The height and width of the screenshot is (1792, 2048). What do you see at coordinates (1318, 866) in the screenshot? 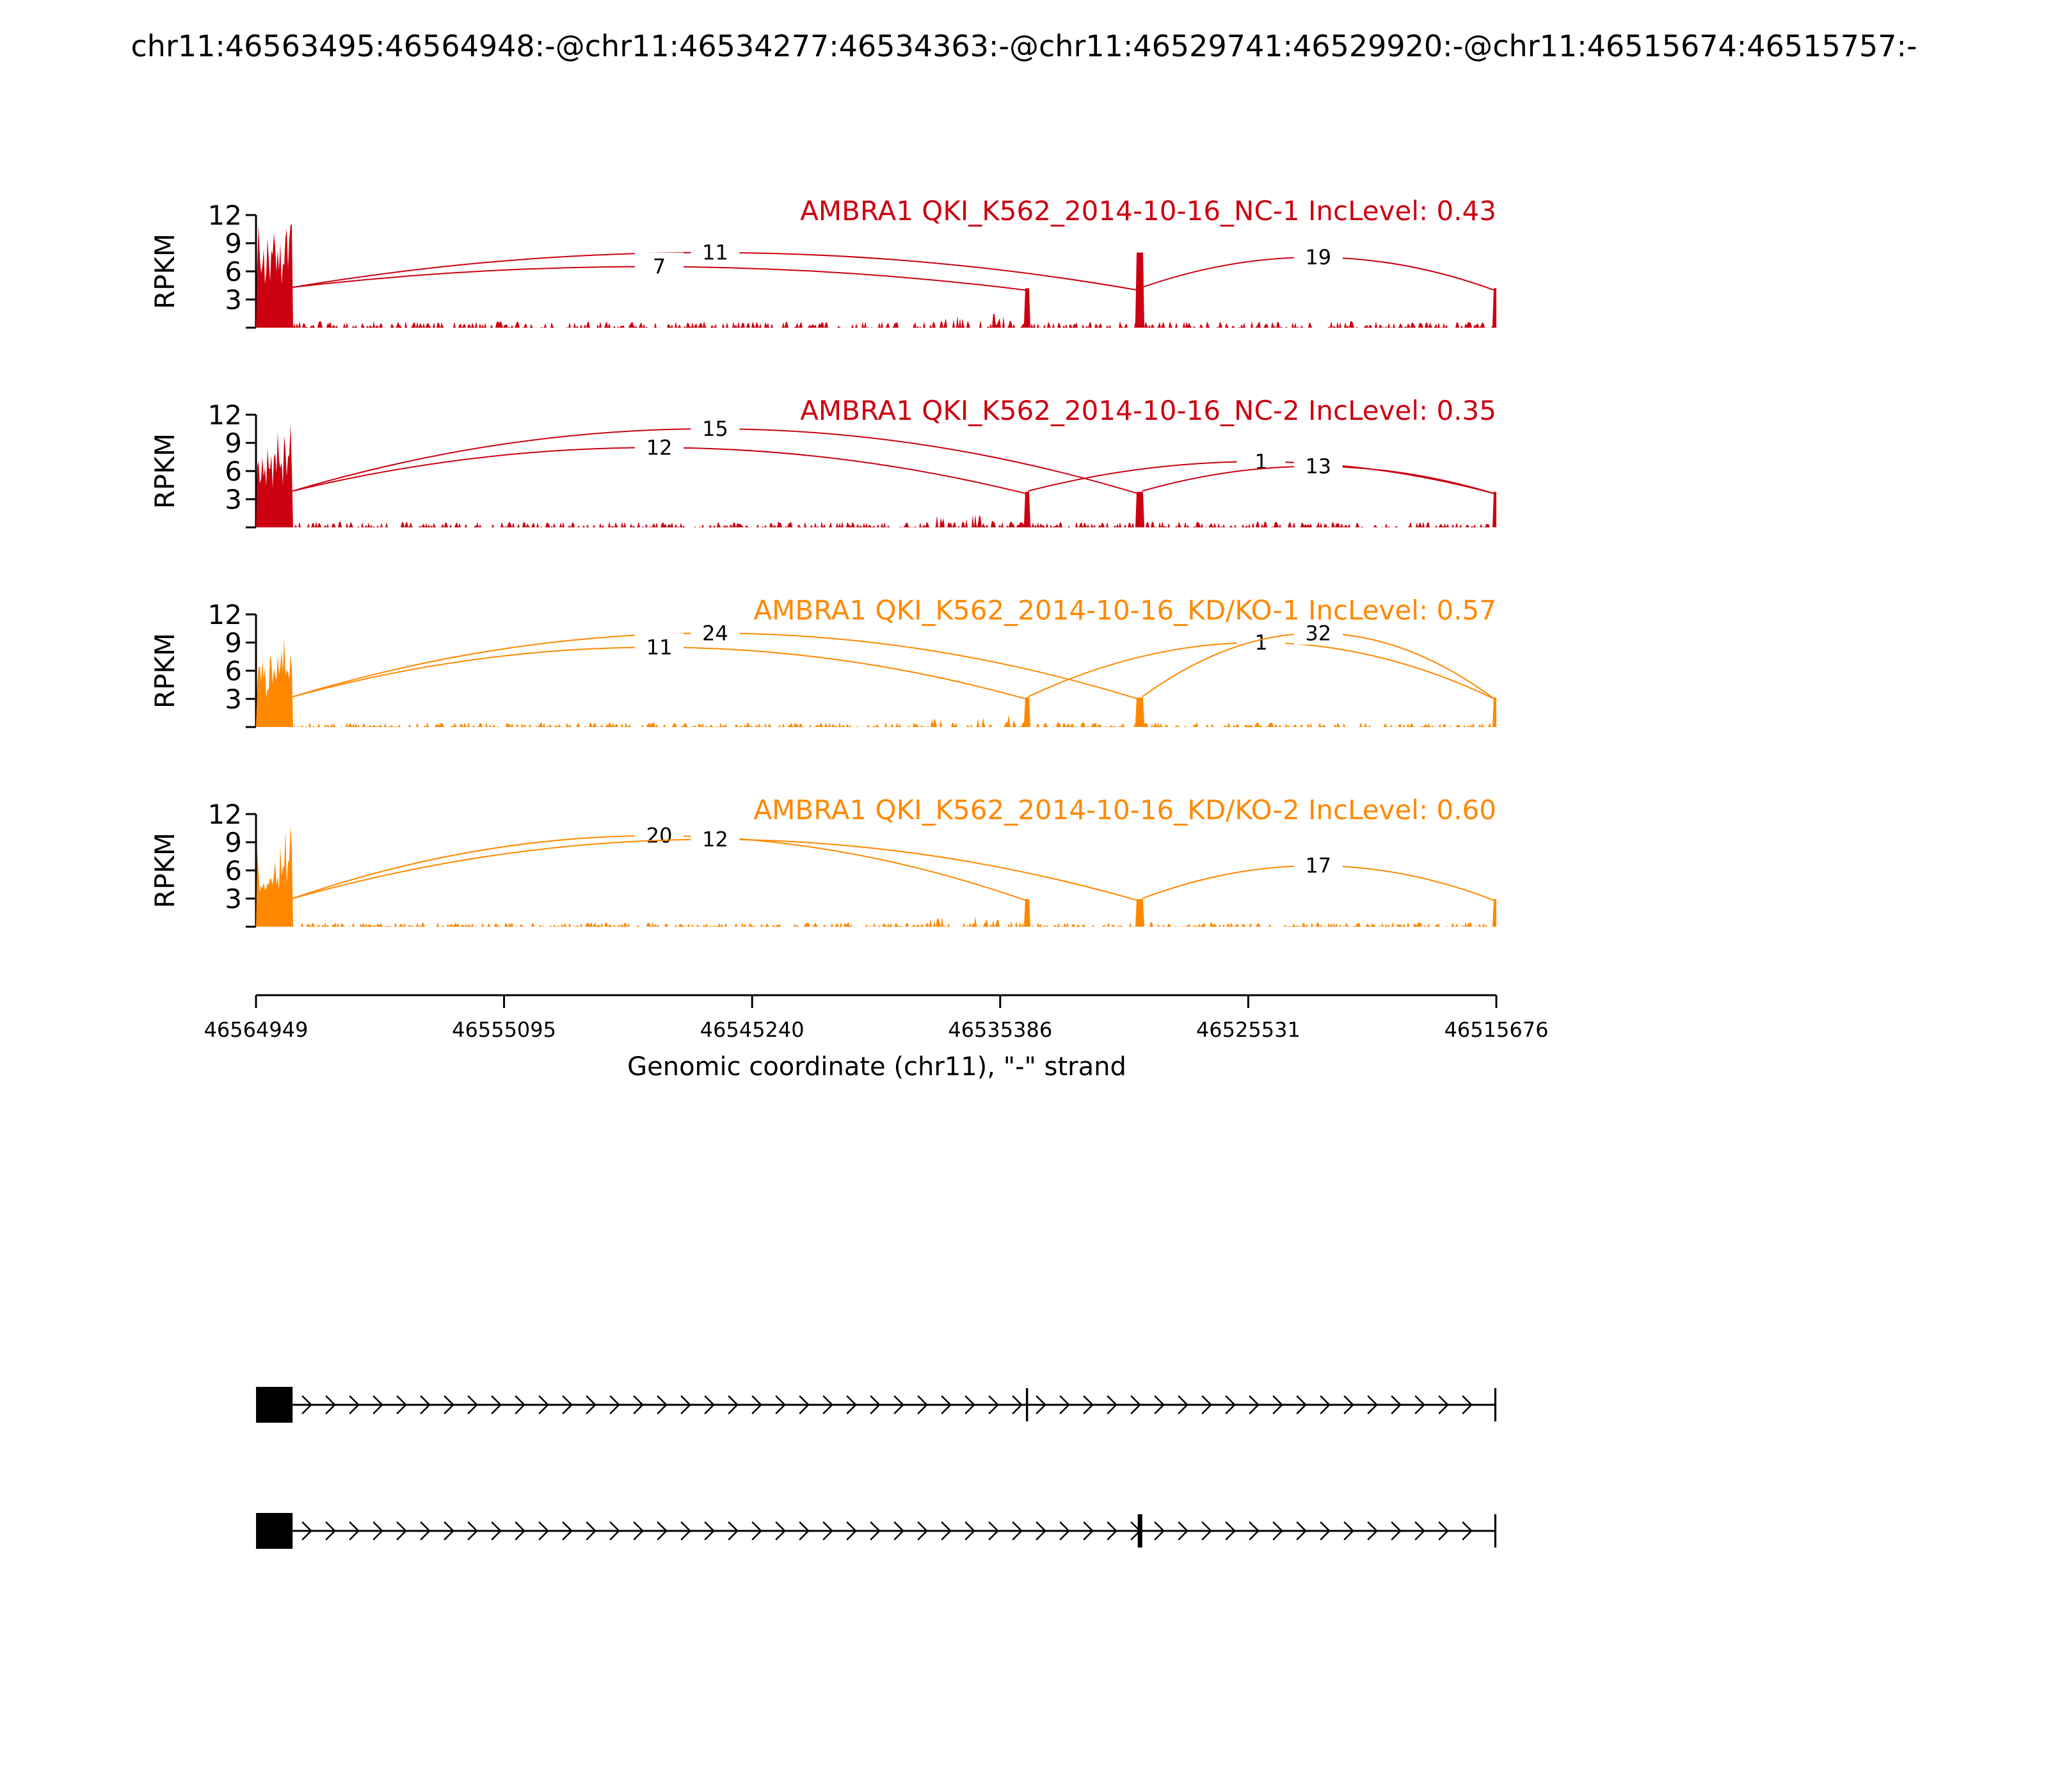
I see `junction-count: 17` at bounding box center [1318, 866].